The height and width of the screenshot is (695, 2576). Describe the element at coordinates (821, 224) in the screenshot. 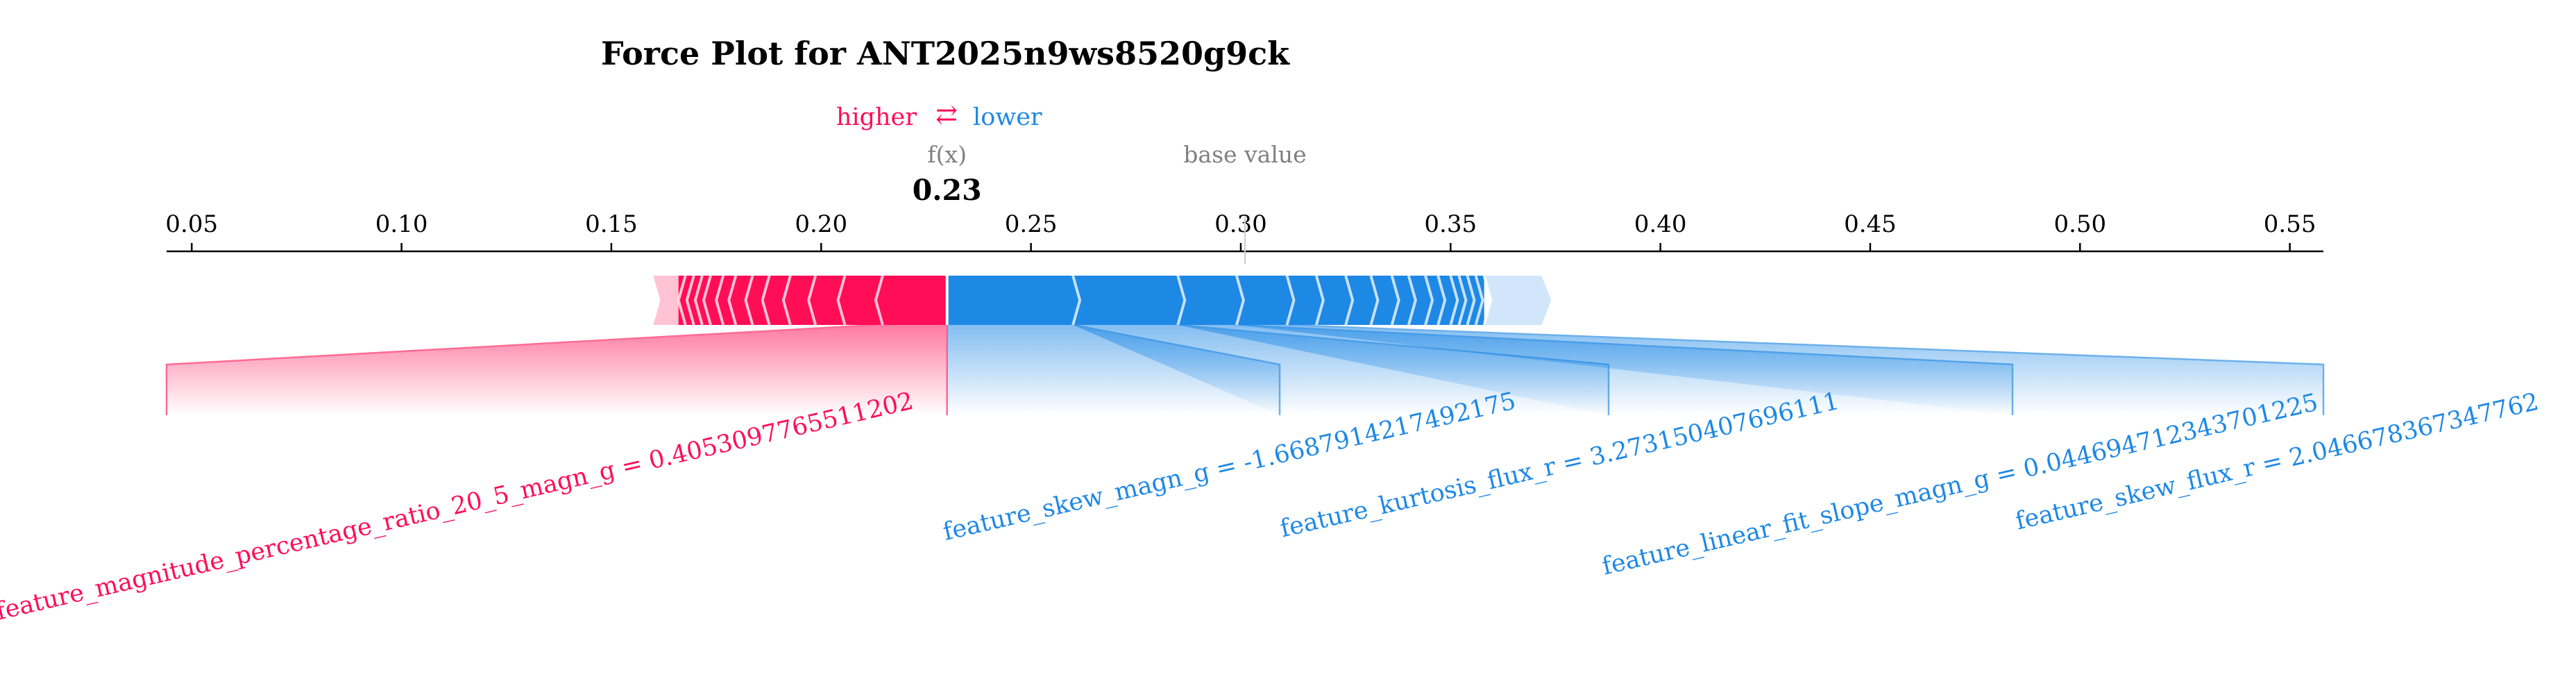

I see `x-tick-label: 0.20` at that location.